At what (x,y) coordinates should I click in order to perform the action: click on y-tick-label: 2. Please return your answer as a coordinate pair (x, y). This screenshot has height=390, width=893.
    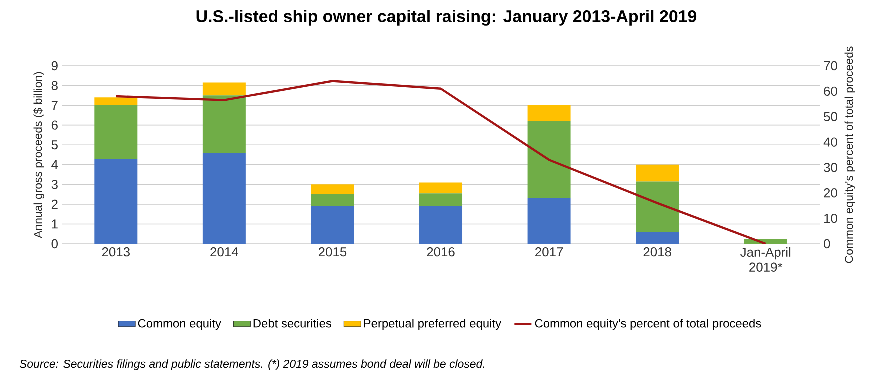
    Looking at the image, I should click on (55, 204).